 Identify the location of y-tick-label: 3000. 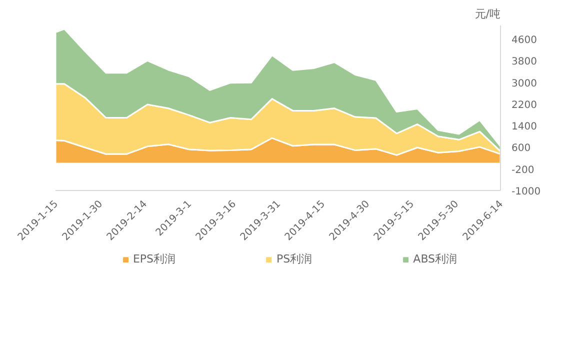
(524, 84).